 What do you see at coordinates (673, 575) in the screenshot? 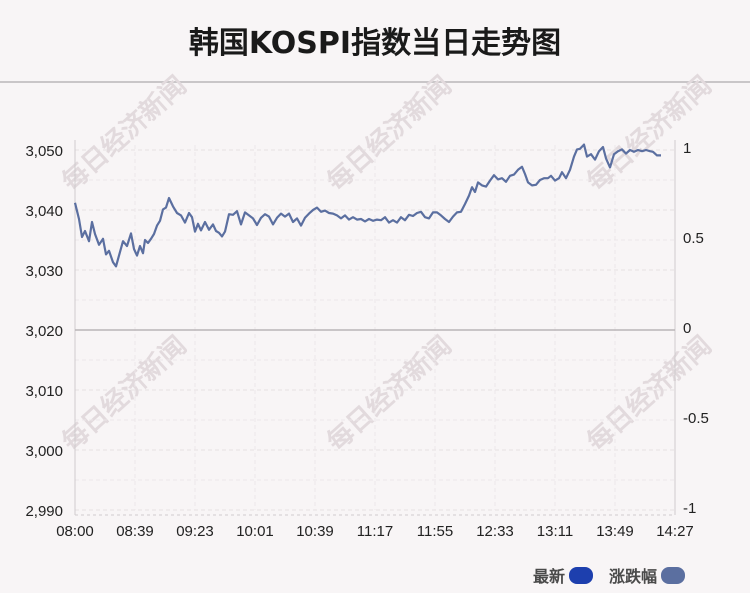
I see `legend-change-swatch` at bounding box center [673, 575].